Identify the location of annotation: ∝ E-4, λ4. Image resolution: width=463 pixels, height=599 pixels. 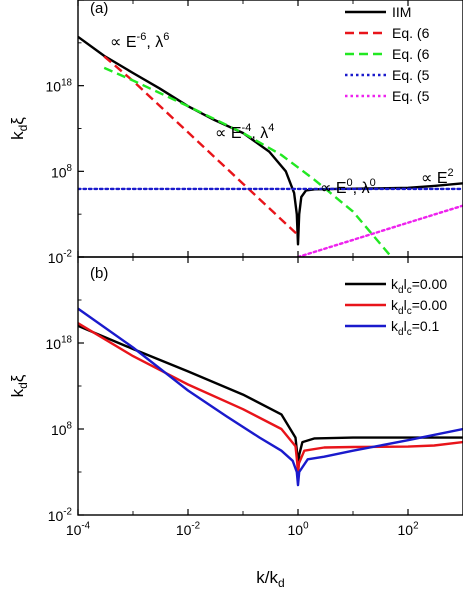
(244, 132).